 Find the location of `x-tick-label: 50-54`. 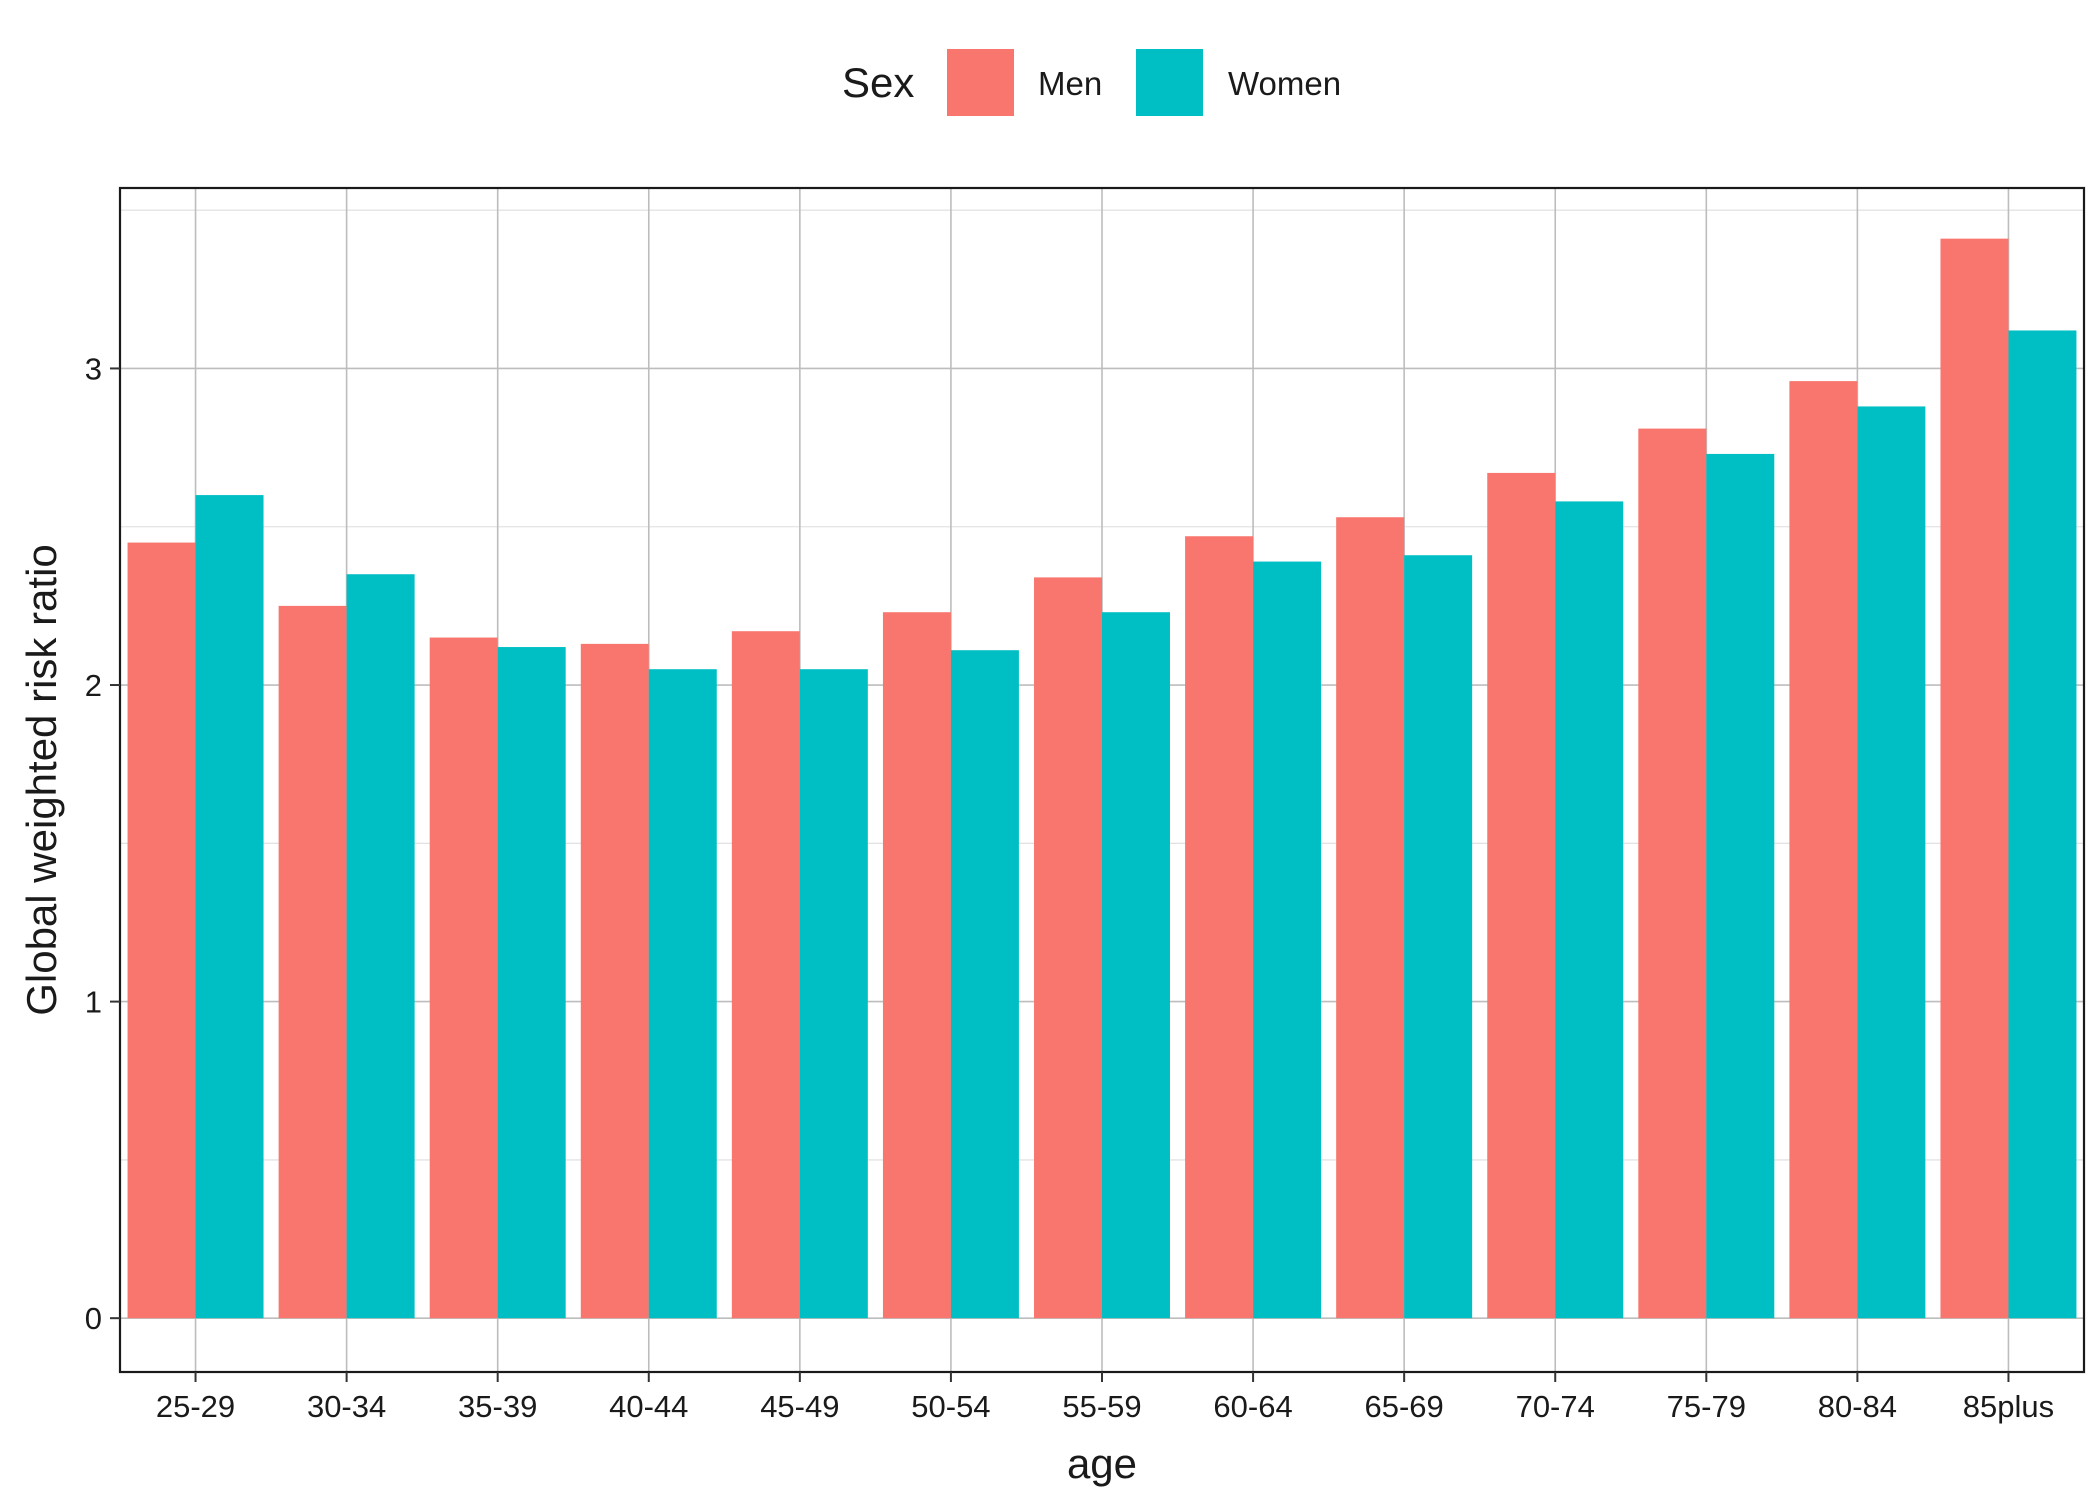

x-tick-label: 50-54 is located at coordinates (950, 1406).